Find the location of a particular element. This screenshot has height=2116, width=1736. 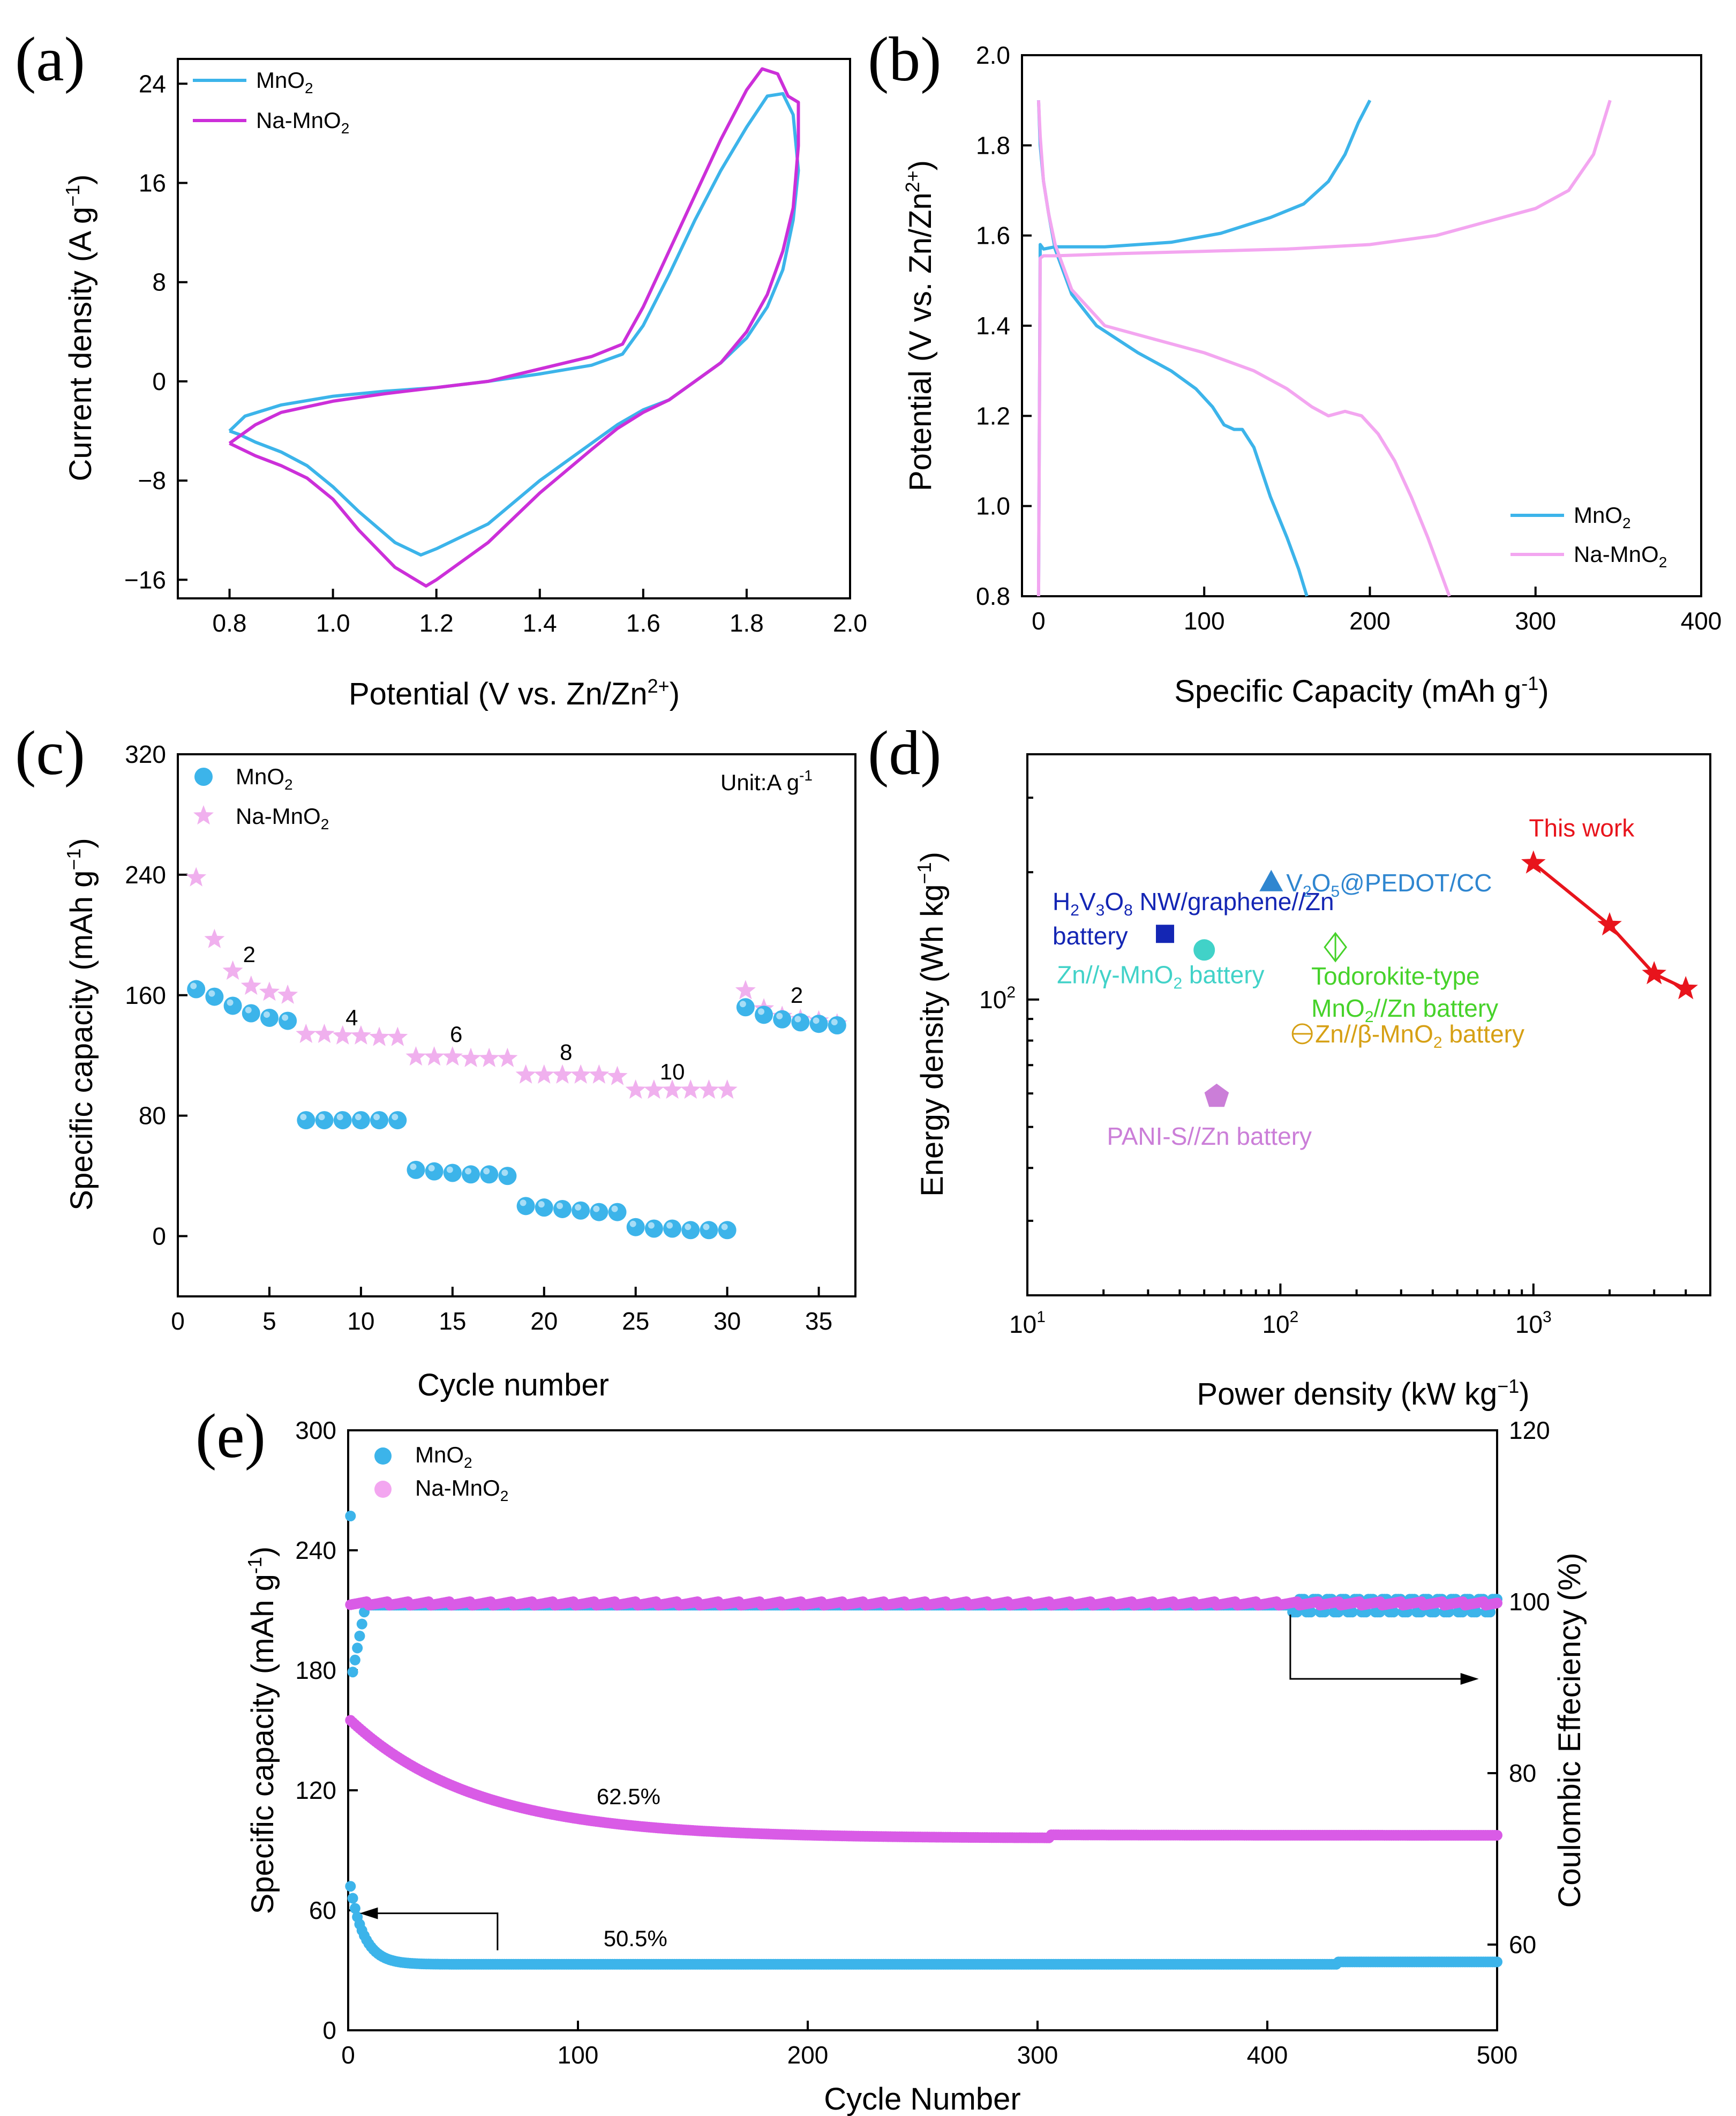

panel-b-curves is located at coordinates (1324, 348).